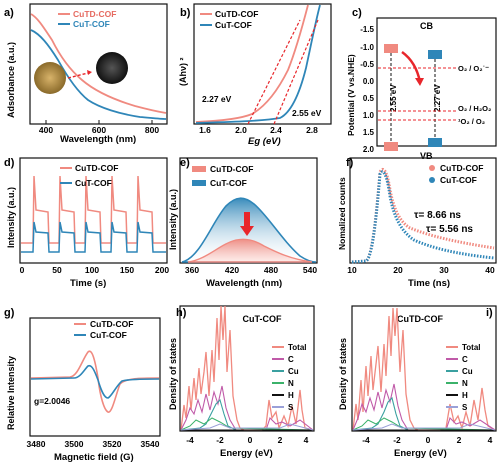 The width and height of the screenshot is (500, 466). I want to click on panel-c-ytick: 0.0, so click(369, 81).